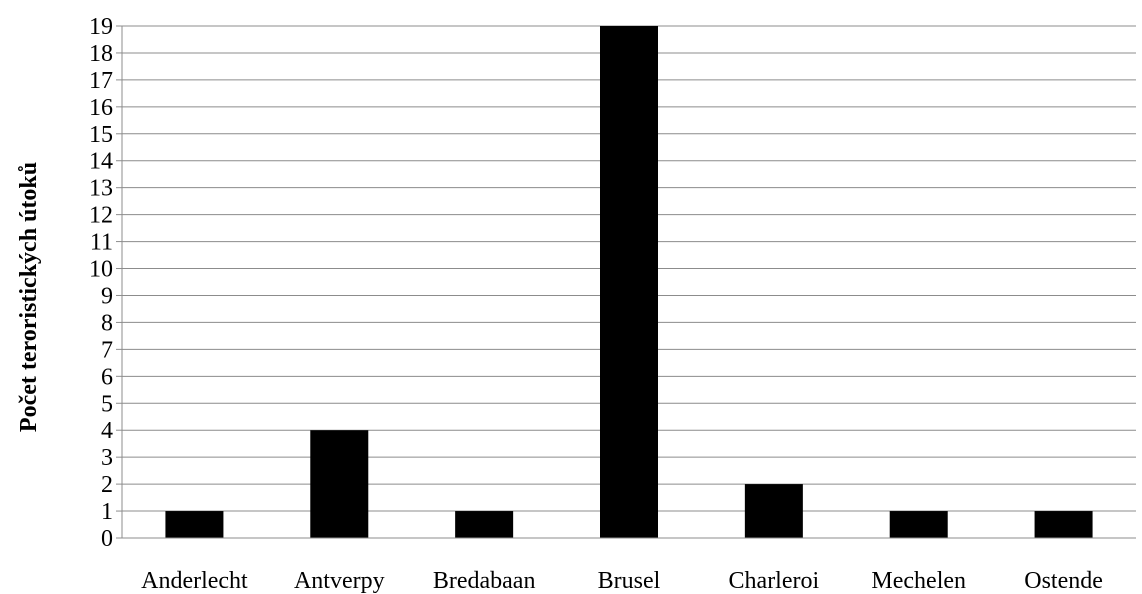 The width and height of the screenshot is (1142, 594). I want to click on x-category-label: Bredabaan, so click(484, 581).